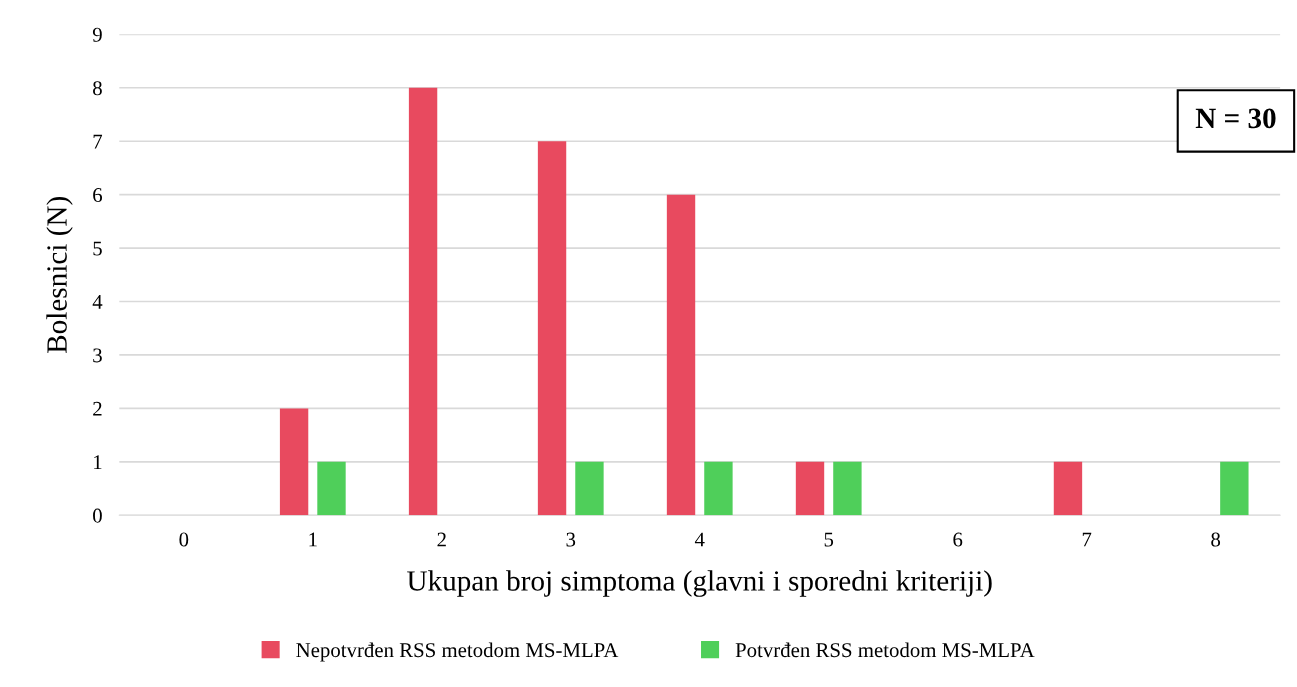  I want to click on y-tick-label: 4, so click(97, 302).